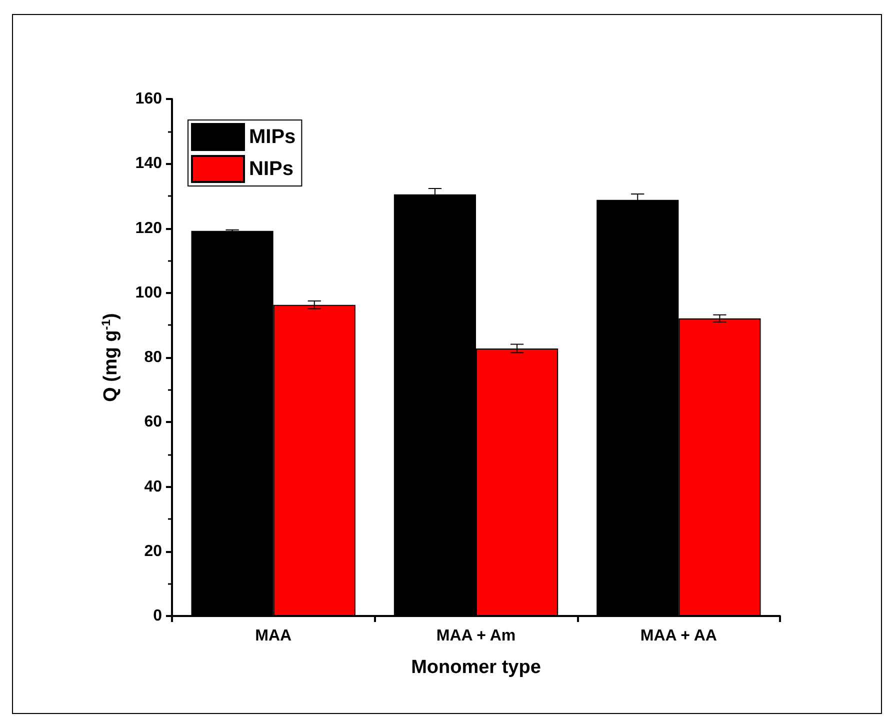 The image size is (894, 727). Describe the element at coordinates (273, 636) in the screenshot. I see `x-tick-label: MAA` at that location.